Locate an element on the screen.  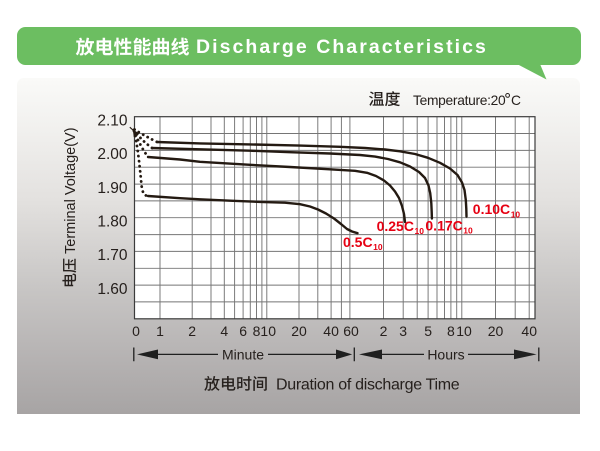
svg-text: 1 is located at coordinates (160, 331).